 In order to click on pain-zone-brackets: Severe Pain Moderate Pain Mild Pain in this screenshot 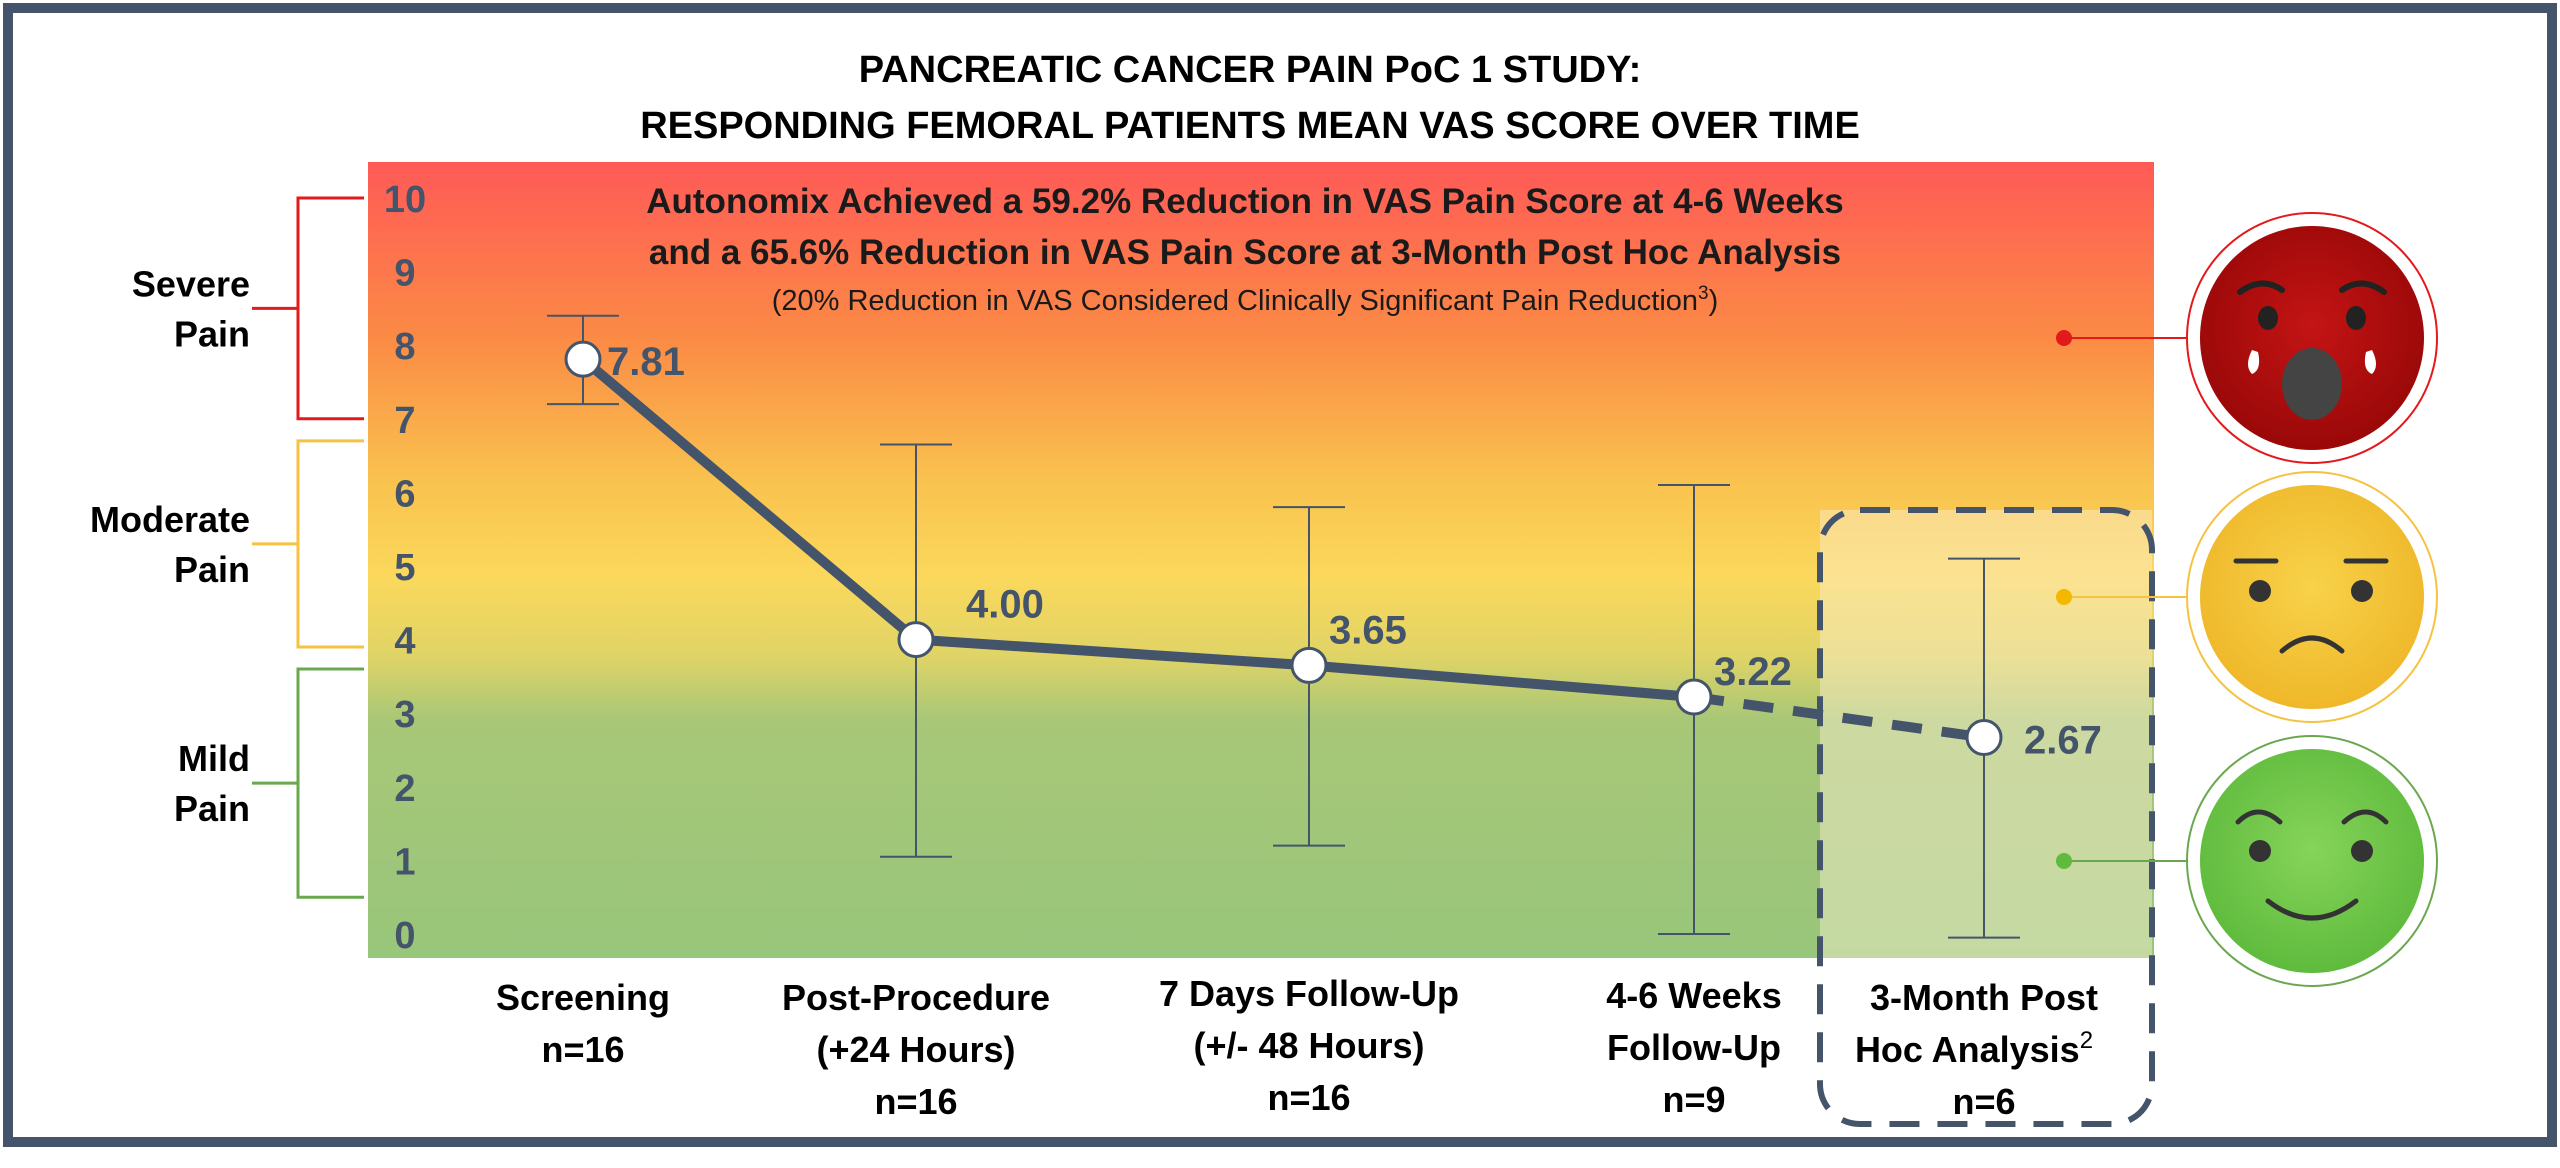, I will do `click(227, 547)`.